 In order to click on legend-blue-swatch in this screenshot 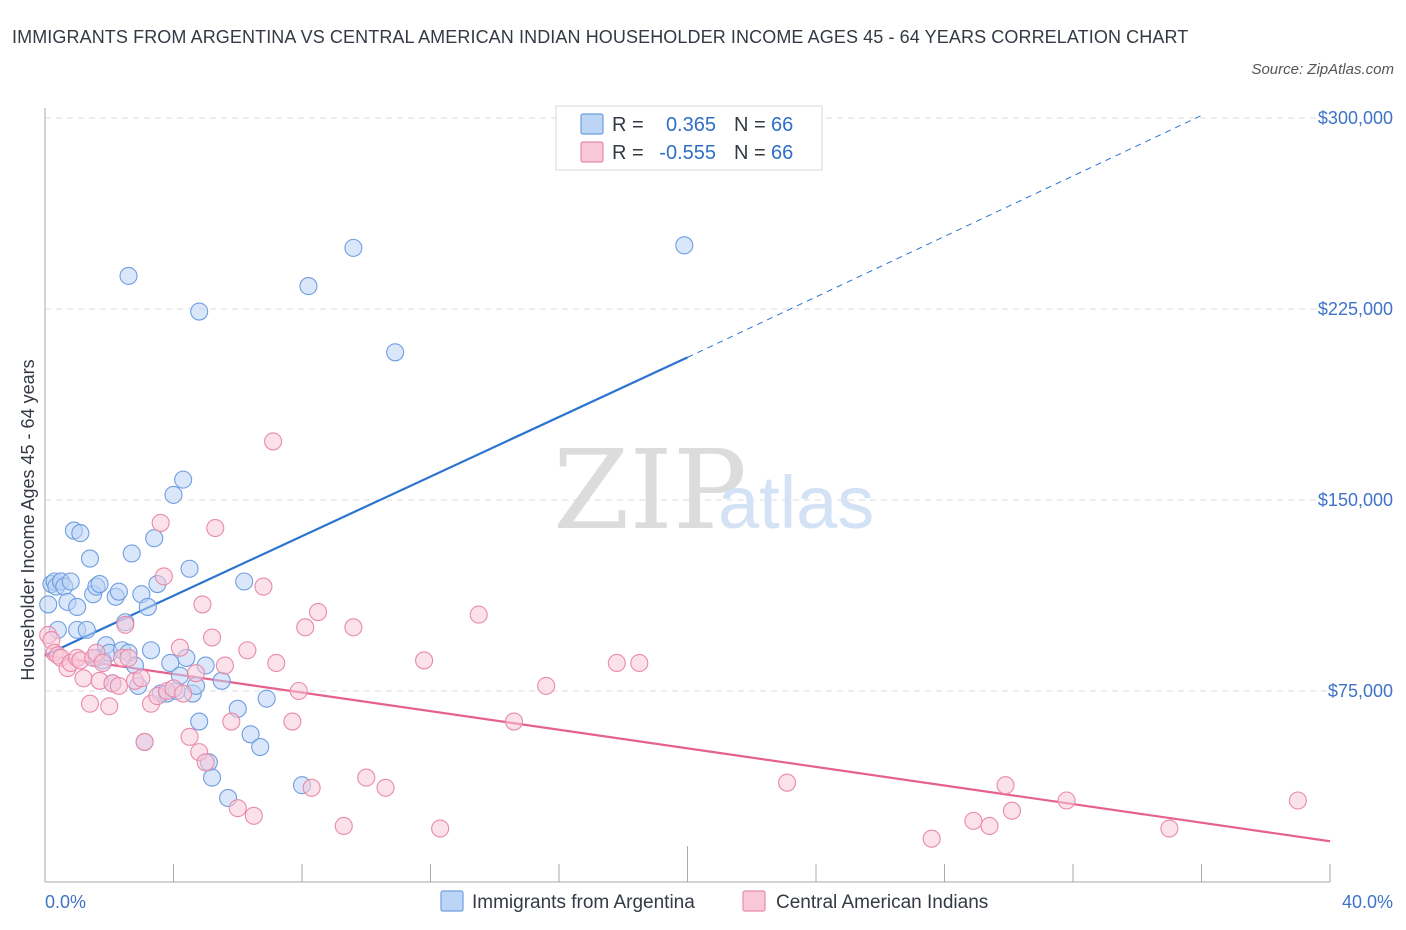, I will do `click(592, 124)`.